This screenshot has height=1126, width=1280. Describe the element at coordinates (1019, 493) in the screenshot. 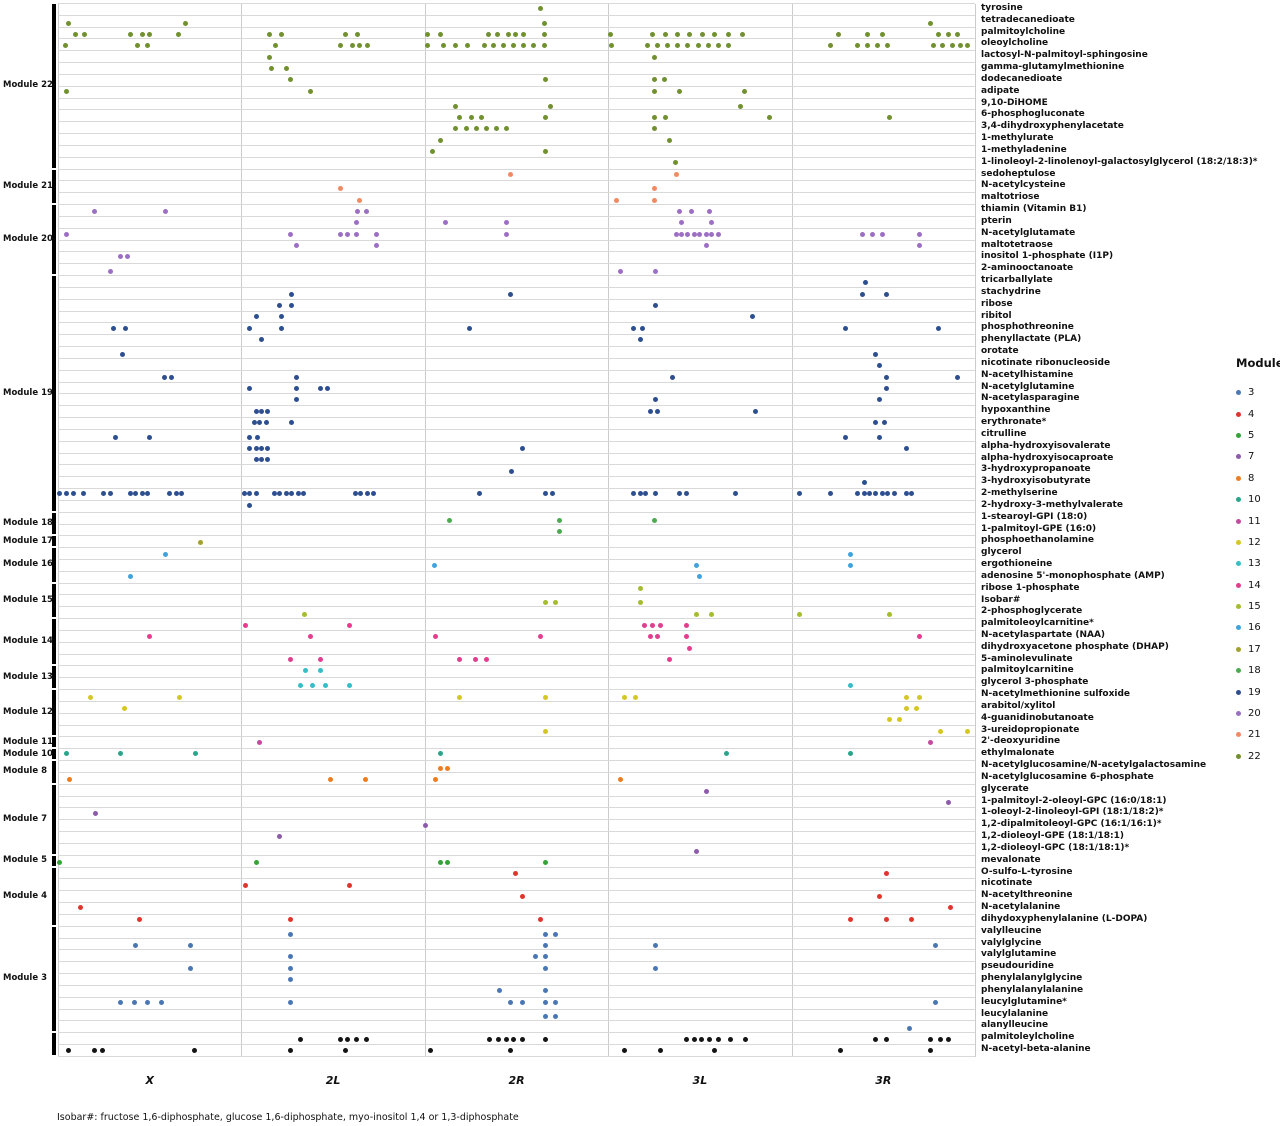

I see `metabolite-label: 2-methylserine` at that location.